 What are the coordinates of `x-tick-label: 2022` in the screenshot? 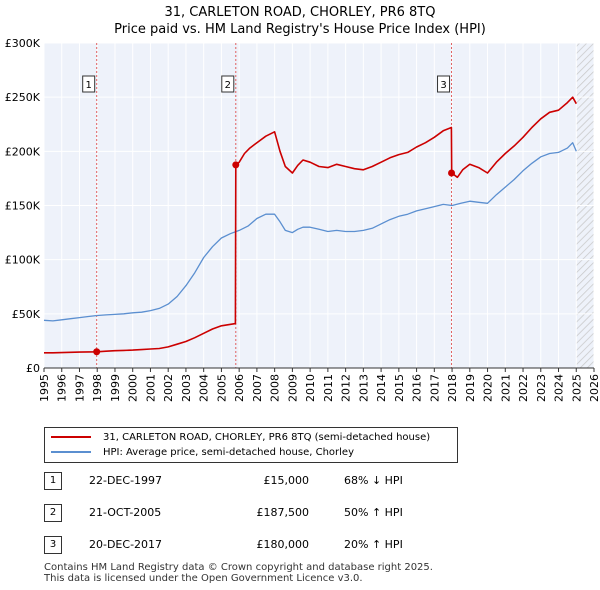 It's located at (523, 388).